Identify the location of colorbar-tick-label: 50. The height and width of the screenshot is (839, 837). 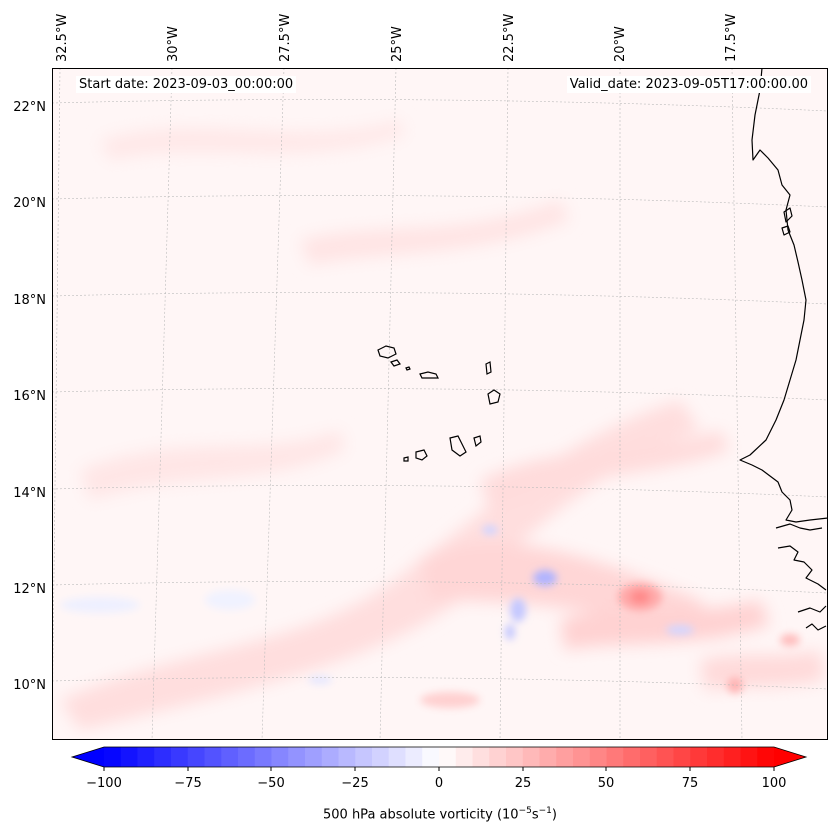
(606, 783).